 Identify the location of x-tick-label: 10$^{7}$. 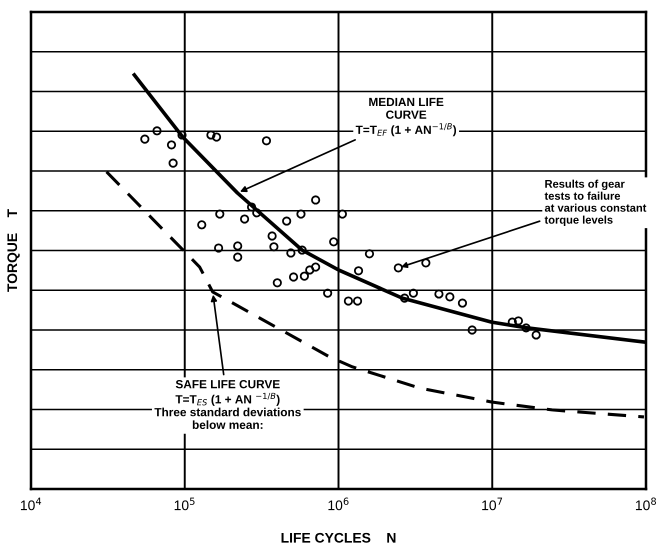
(492, 504).